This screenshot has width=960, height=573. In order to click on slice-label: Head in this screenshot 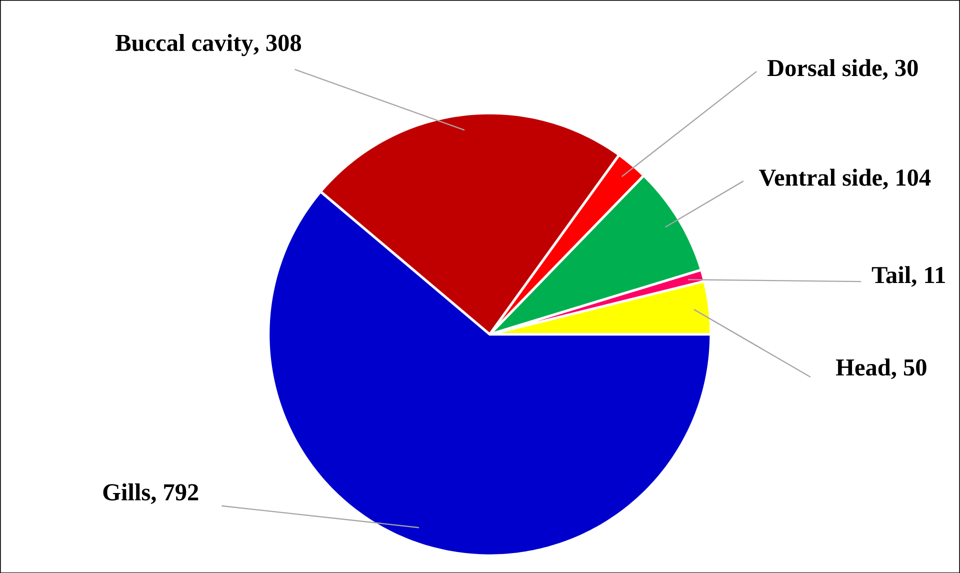, I will do `click(863, 367)`.